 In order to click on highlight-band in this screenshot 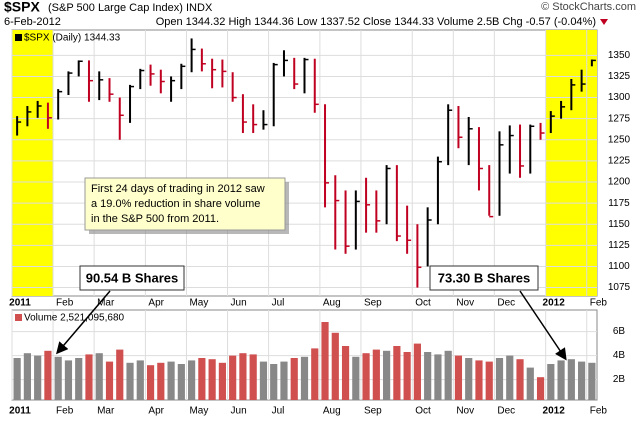, I will do `click(571, 163)`.